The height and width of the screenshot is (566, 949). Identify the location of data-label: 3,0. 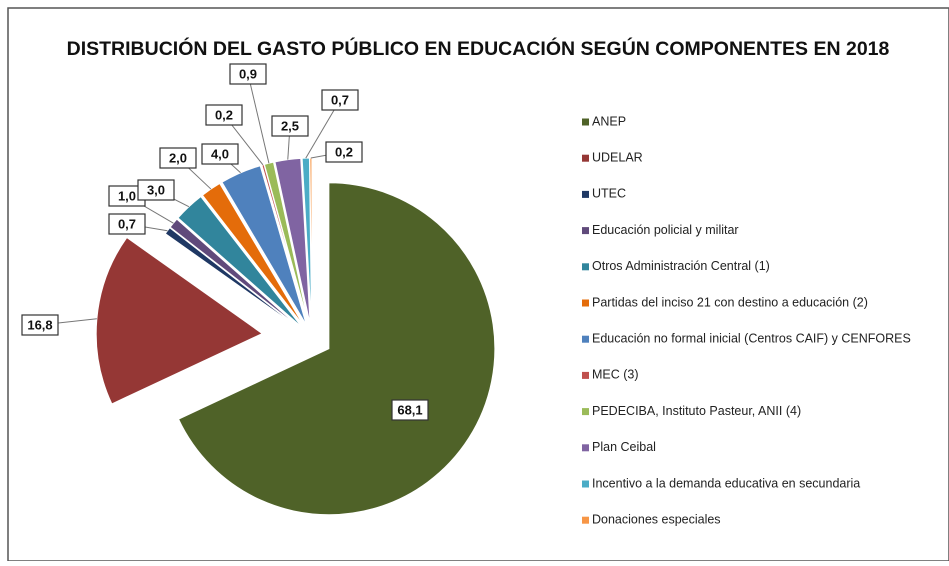
(156, 189).